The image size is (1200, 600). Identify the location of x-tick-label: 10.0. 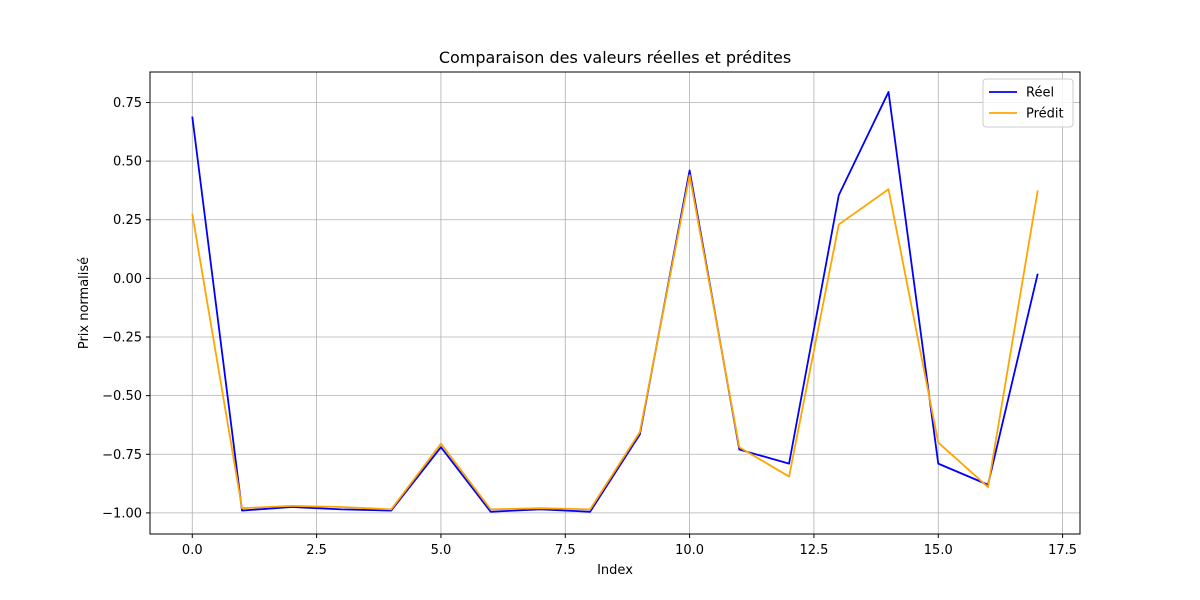
(689, 550).